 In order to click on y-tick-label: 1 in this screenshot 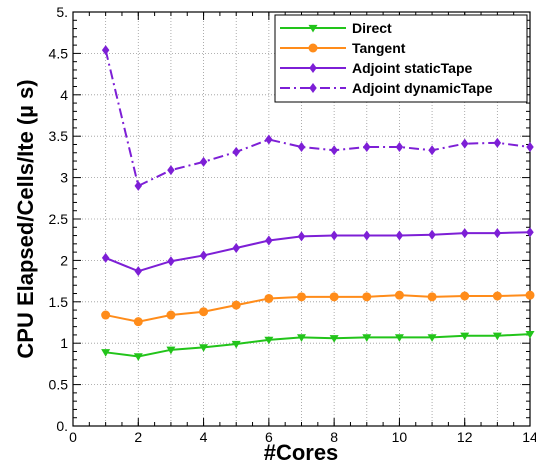, I will do `click(64, 343)`.